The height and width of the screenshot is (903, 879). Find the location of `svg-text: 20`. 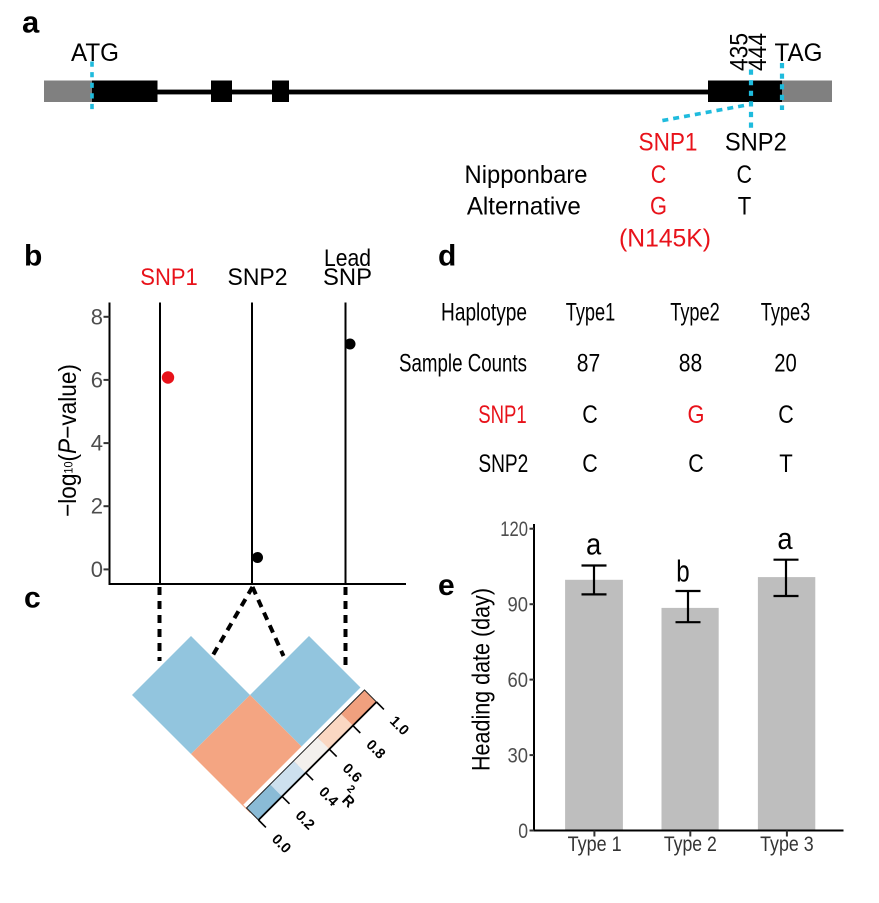

svg-text: 20 is located at coordinates (785, 362).